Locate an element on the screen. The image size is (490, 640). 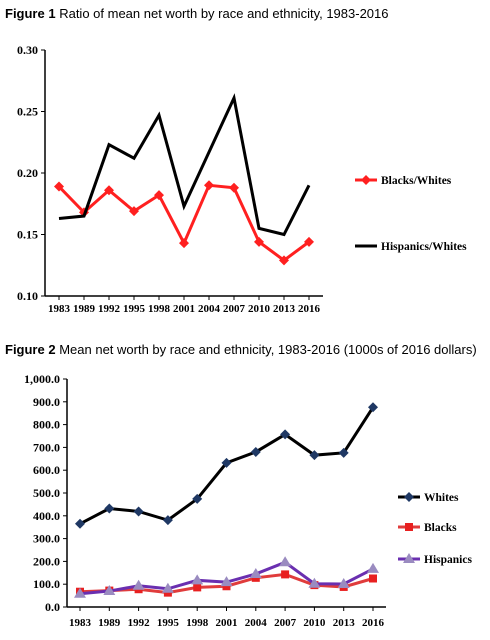
y-tick-label: 600.0 is located at coordinates (46, 470).